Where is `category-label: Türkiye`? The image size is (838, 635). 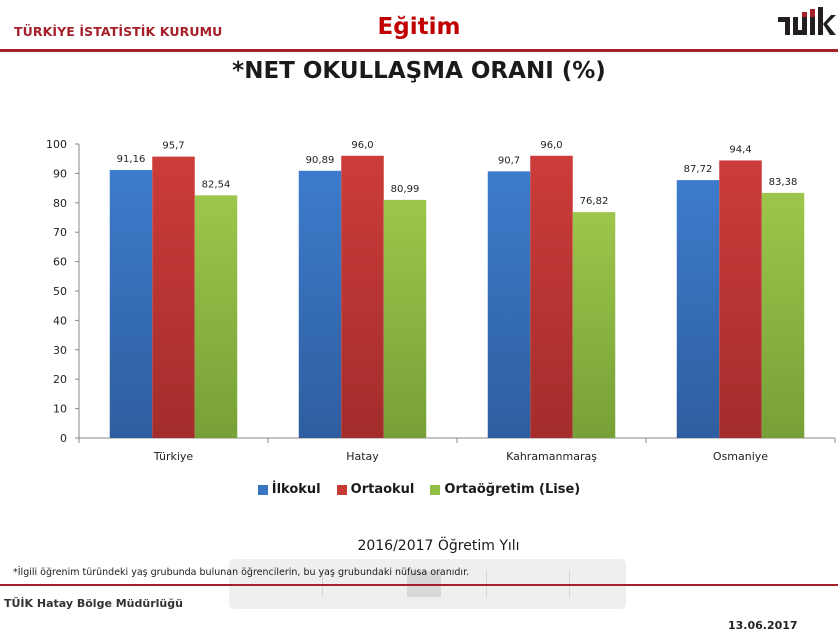 category-label: Türkiye is located at coordinates (173, 456).